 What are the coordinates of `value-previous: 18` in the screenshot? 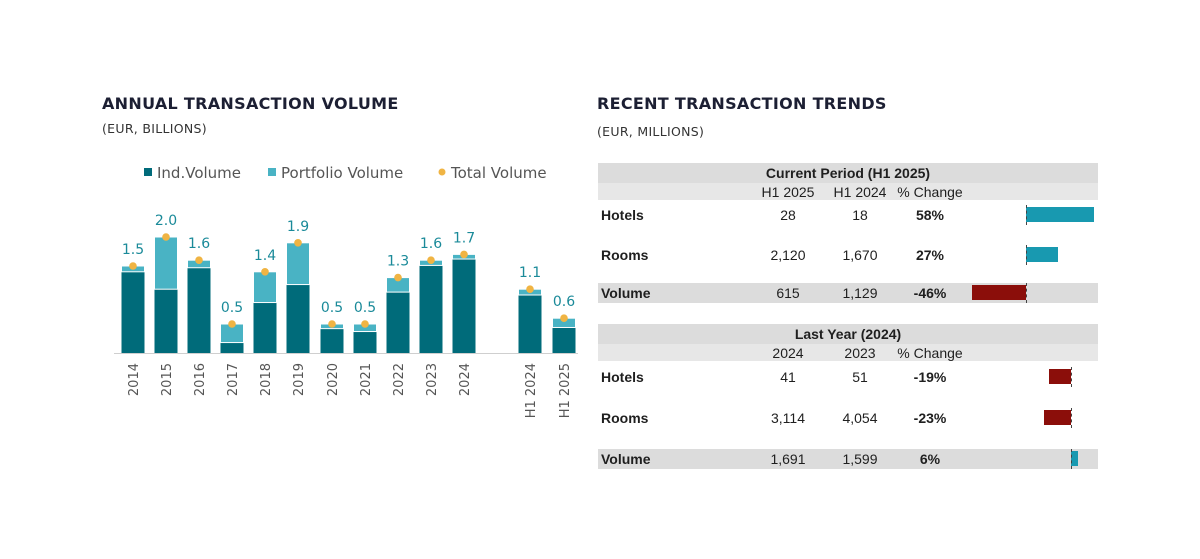 It's located at (860, 215).